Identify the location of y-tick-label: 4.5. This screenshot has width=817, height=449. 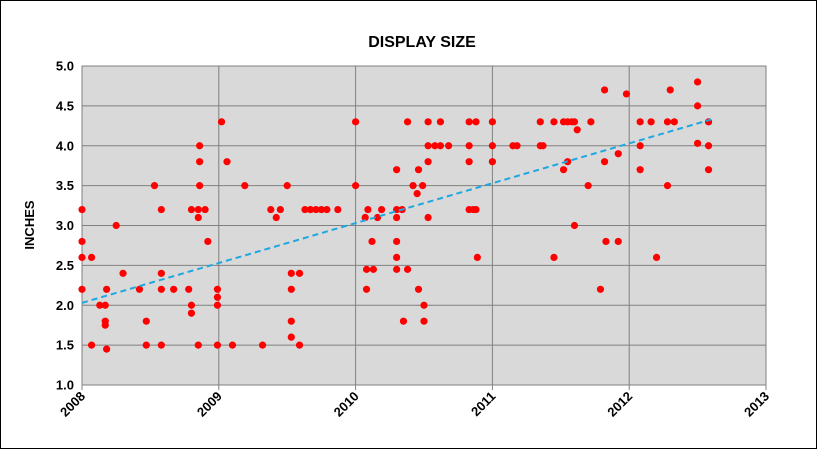
(65, 105).